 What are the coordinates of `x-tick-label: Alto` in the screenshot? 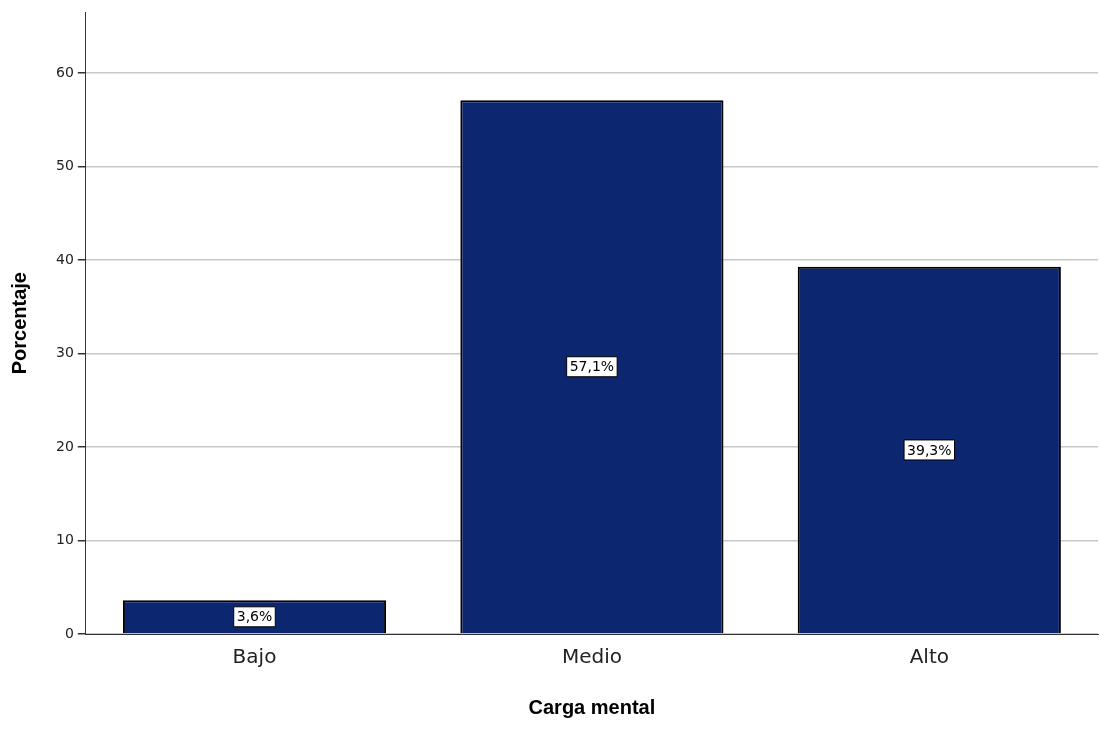 It's located at (929, 656).